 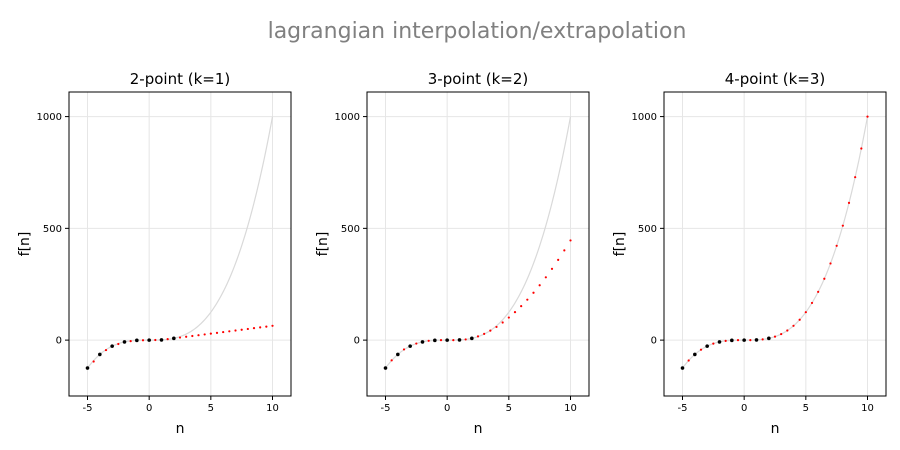 What do you see at coordinates (775, 79) in the screenshot?
I see `chart-title: 4-point (k=3)` at bounding box center [775, 79].